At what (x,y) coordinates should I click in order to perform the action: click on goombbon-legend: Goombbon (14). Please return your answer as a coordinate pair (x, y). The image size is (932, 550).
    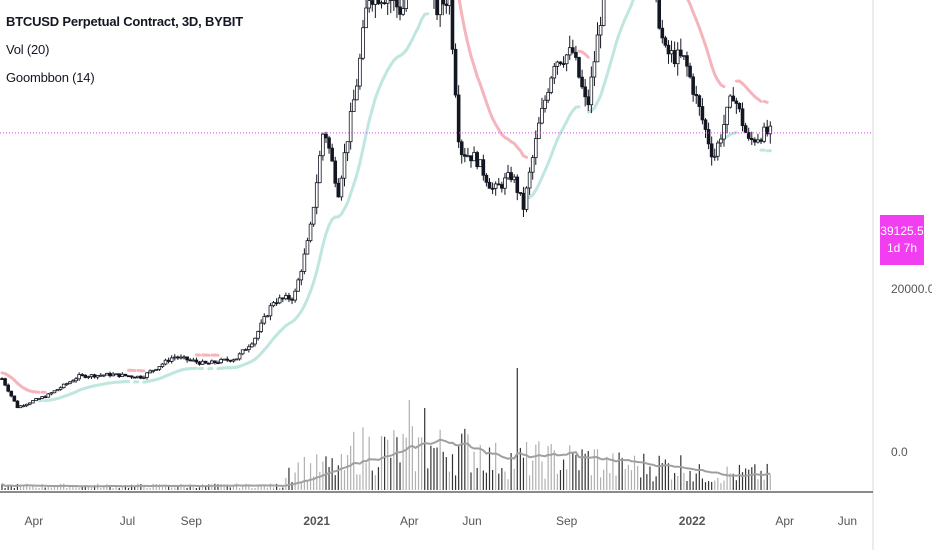
    Looking at the image, I should click on (50, 77).